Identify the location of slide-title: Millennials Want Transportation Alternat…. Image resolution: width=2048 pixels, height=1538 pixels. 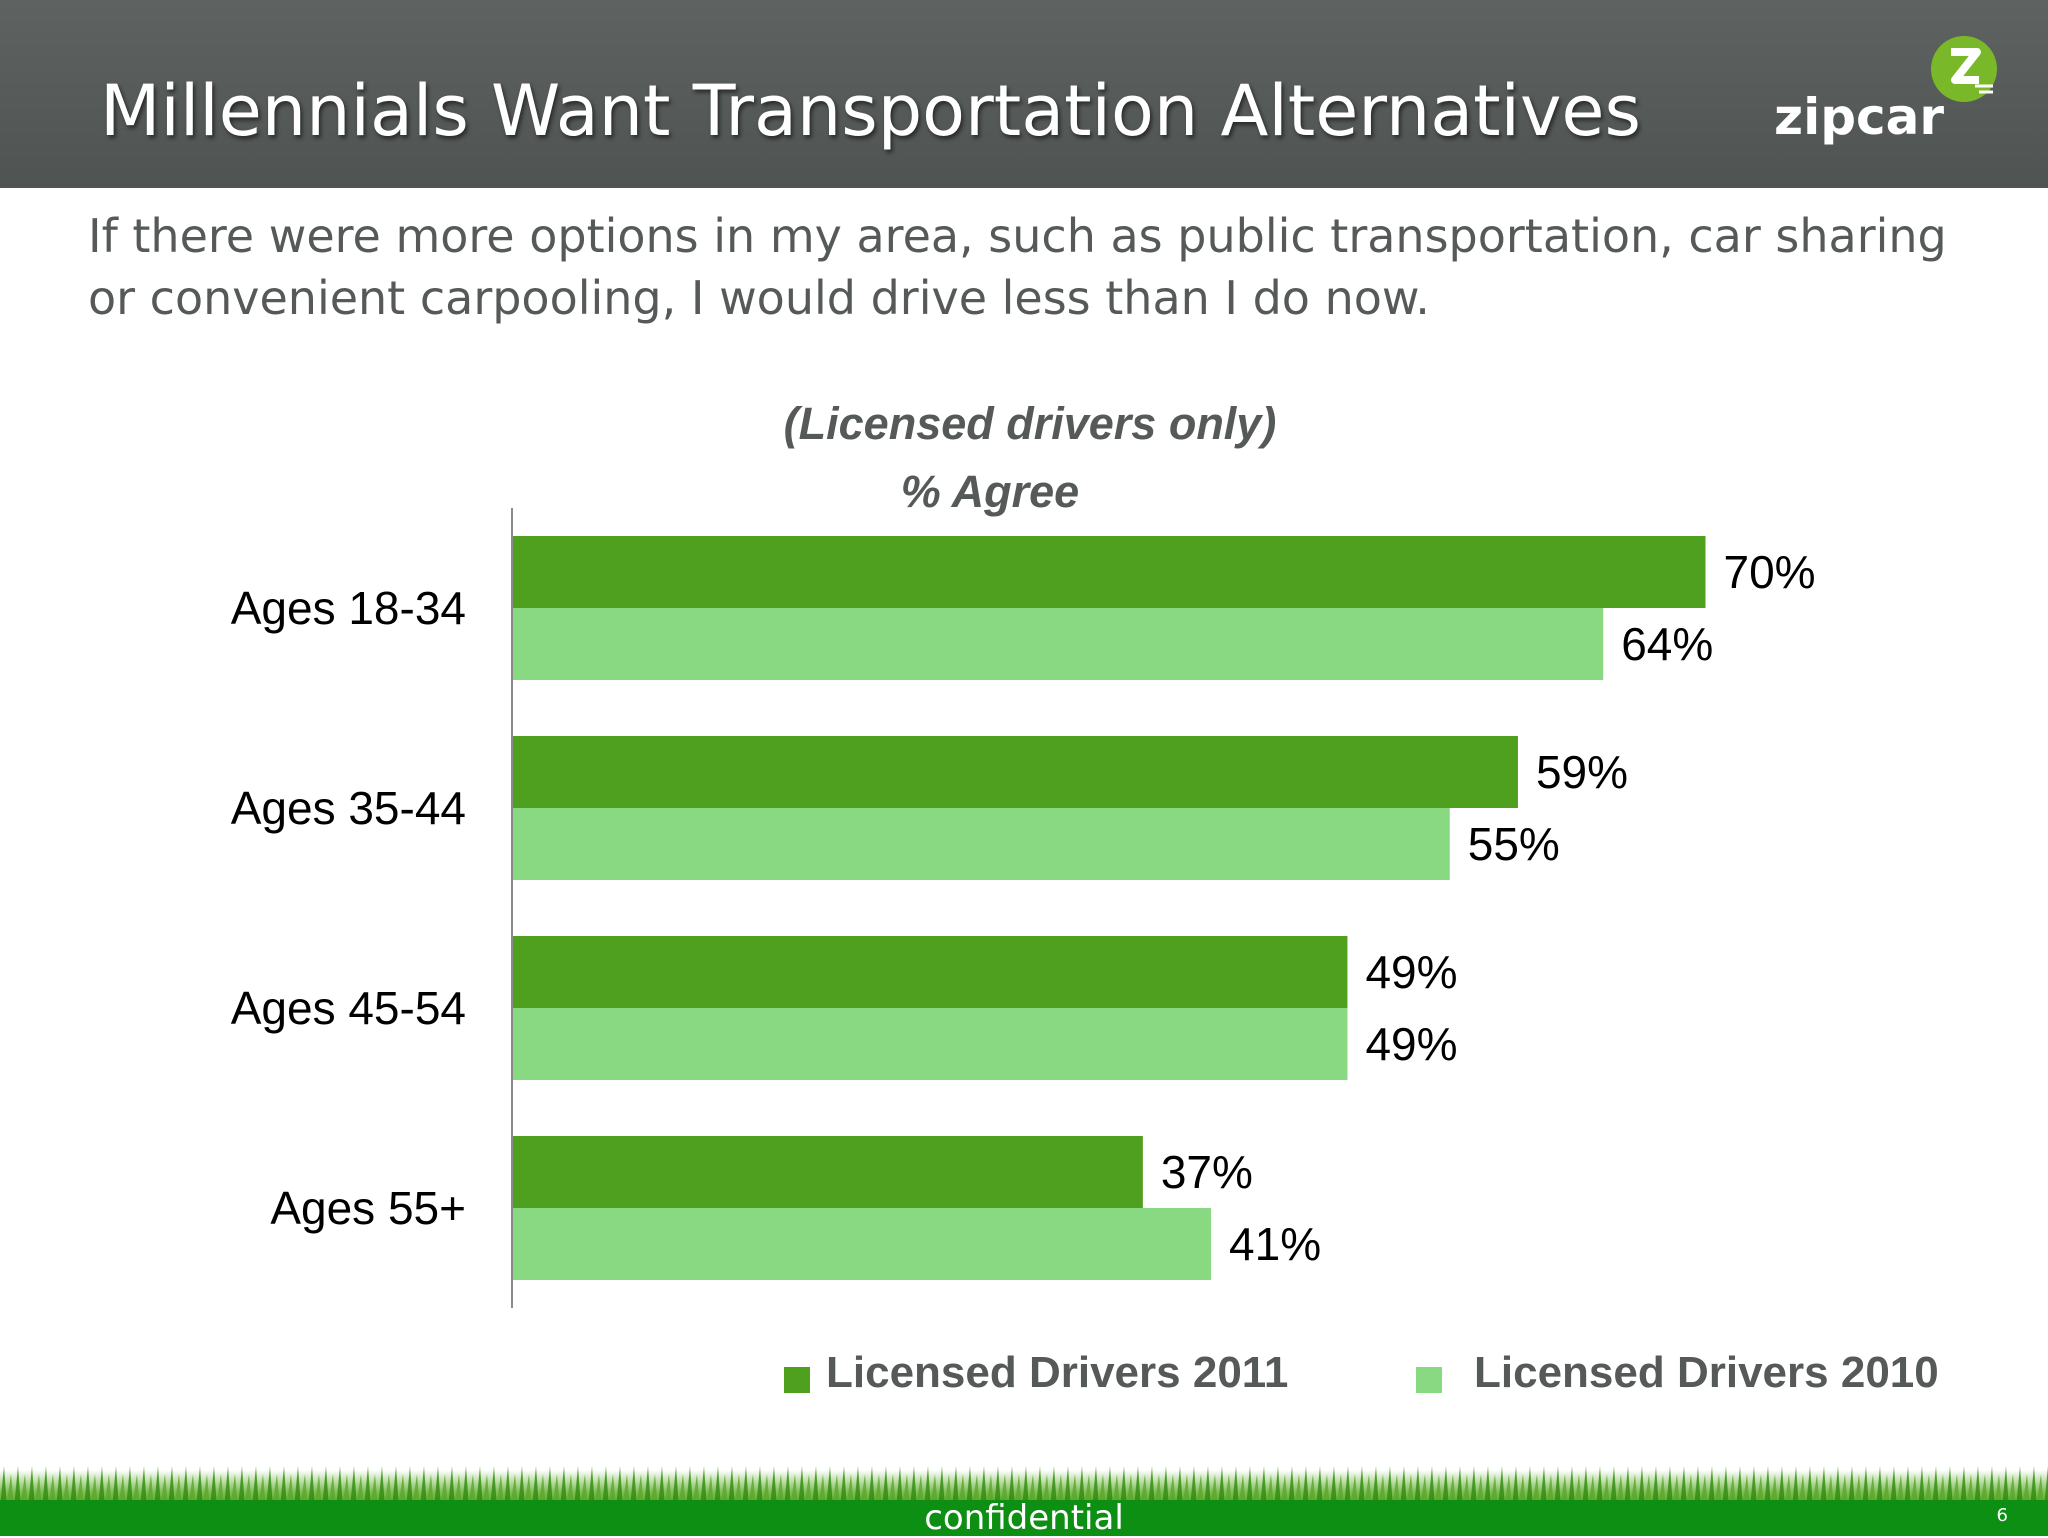
(870, 111).